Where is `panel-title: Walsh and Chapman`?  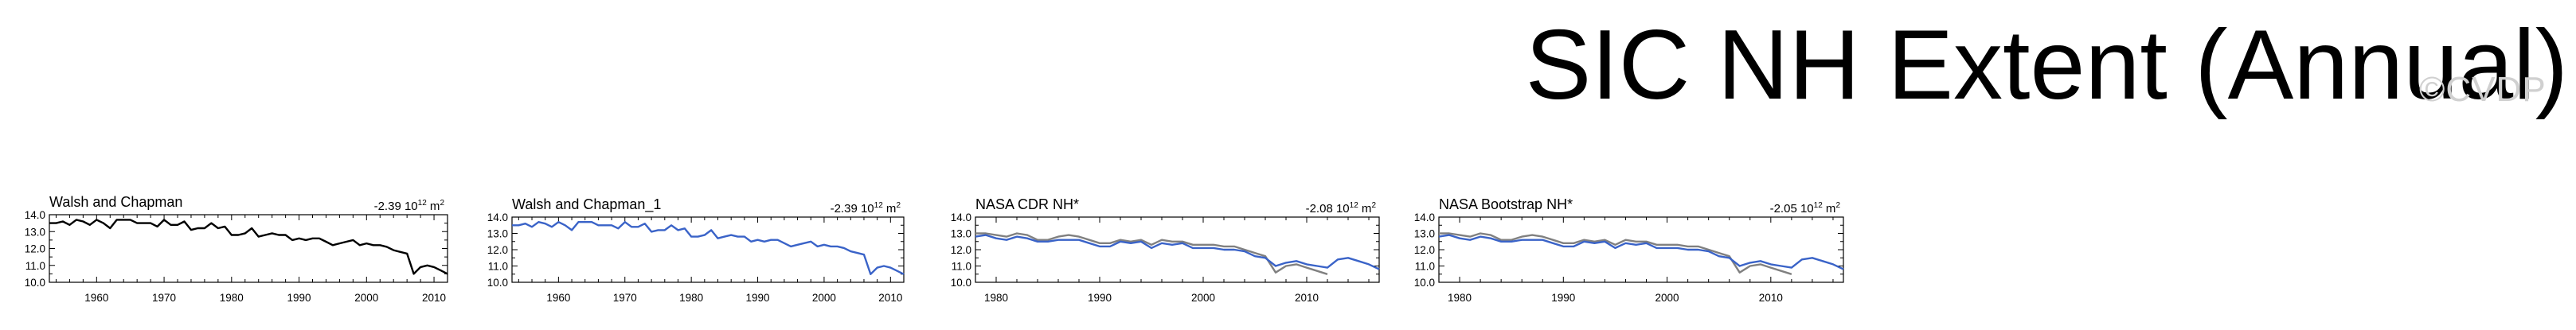 panel-title: Walsh and Chapman is located at coordinates (116, 202).